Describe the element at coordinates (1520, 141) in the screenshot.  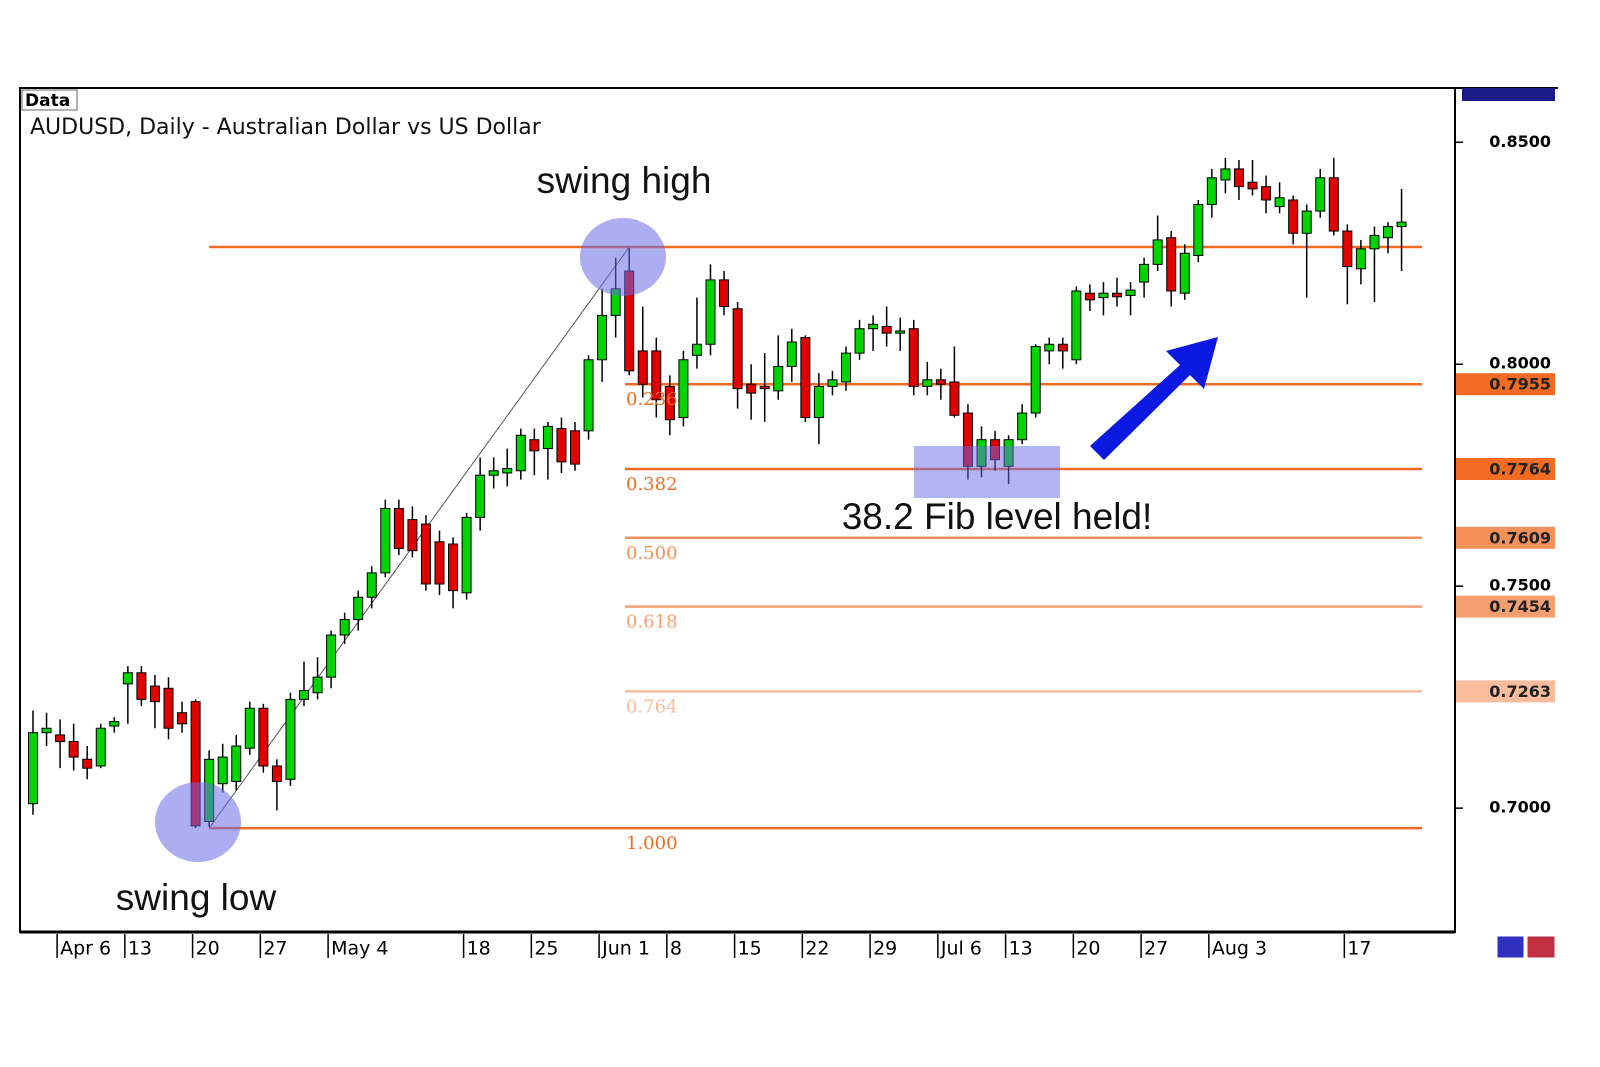
I see `y-tick-label: 0.8500` at that location.